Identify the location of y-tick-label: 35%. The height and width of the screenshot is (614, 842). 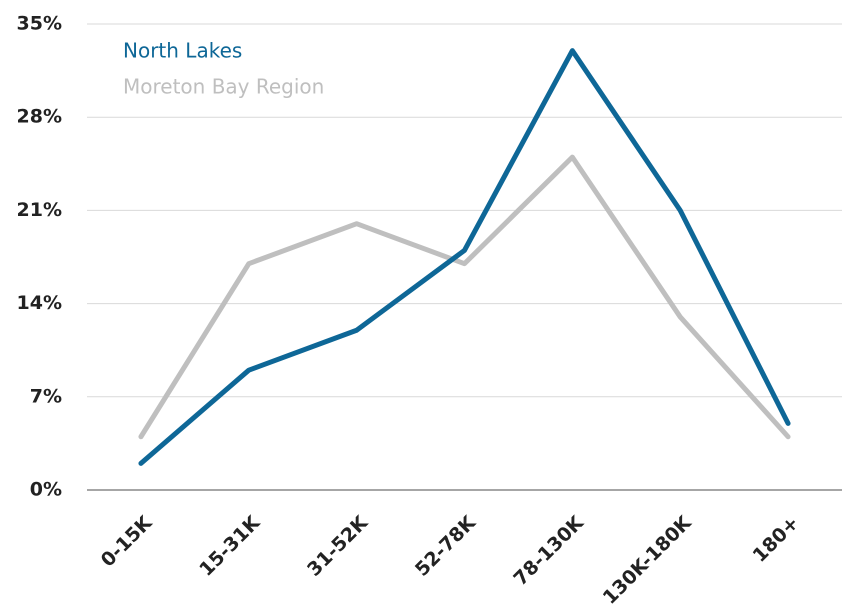
(39, 24).